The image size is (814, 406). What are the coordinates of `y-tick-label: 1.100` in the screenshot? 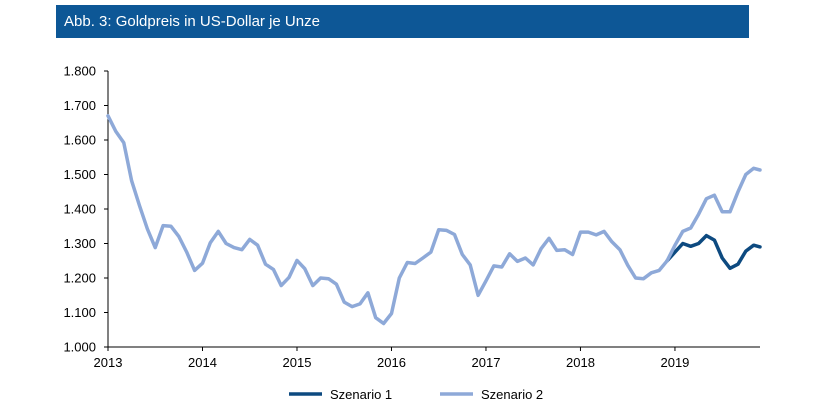 It's located at (79, 312).